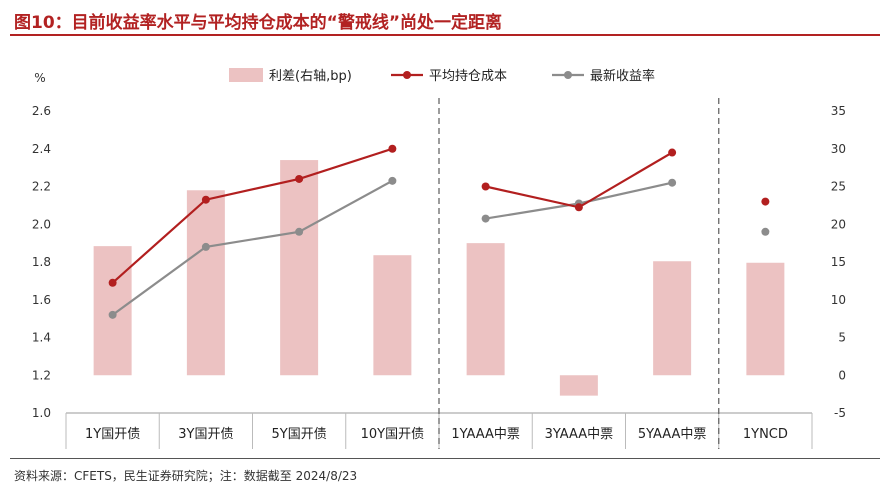  What do you see at coordinates (840, 413) in the screenshot?
I see `right-tick-label: -5` at bounding box center [840, 413].